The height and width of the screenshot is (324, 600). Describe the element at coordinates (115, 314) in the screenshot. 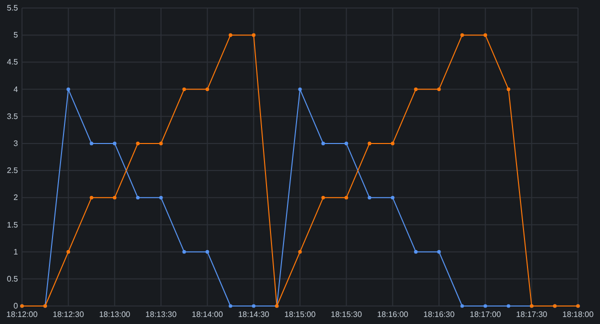

I see `x-tick-label: 18:13:00` at that location.